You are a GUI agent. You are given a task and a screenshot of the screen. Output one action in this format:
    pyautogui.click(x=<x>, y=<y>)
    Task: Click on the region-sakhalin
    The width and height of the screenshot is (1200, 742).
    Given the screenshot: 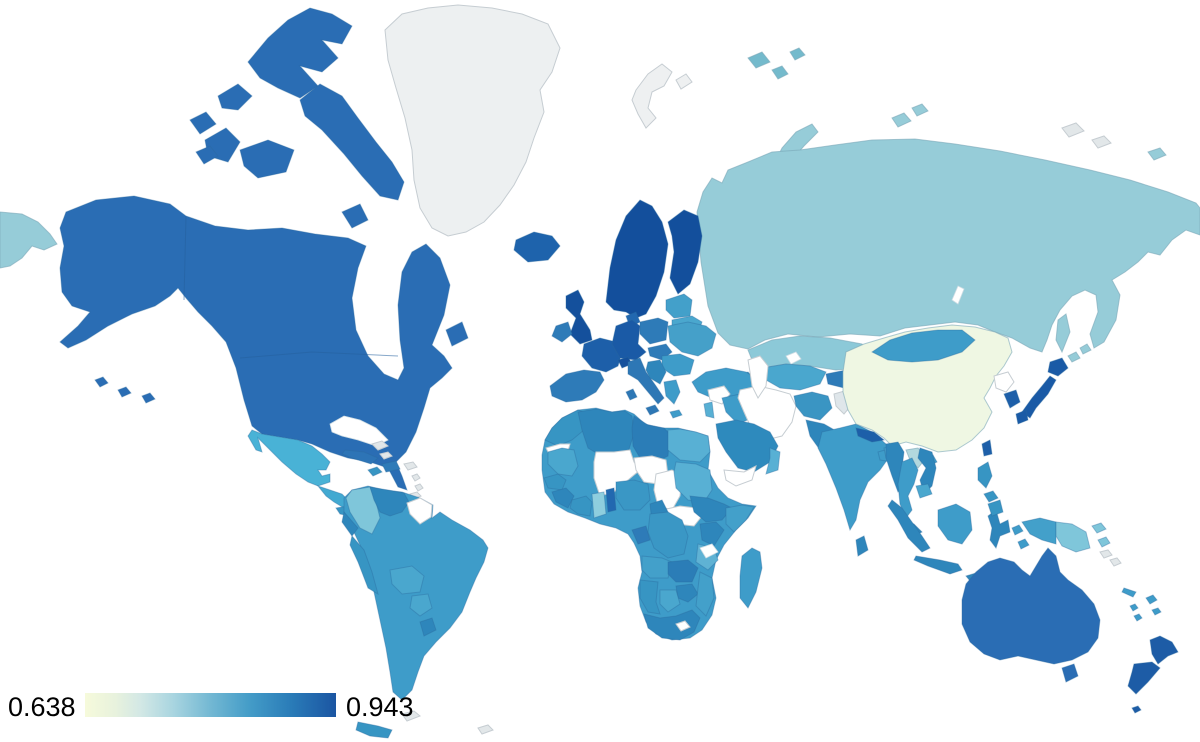 What is the action you would take?
    pyautogui.click(x=1063, y=333)
    